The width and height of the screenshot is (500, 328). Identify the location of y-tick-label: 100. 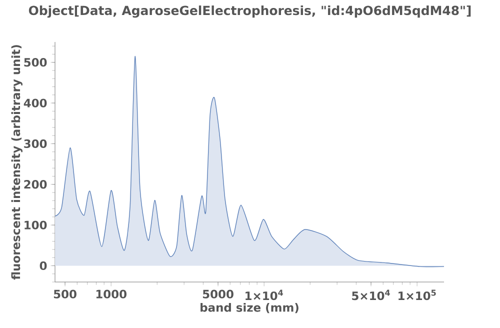
(35, 225).